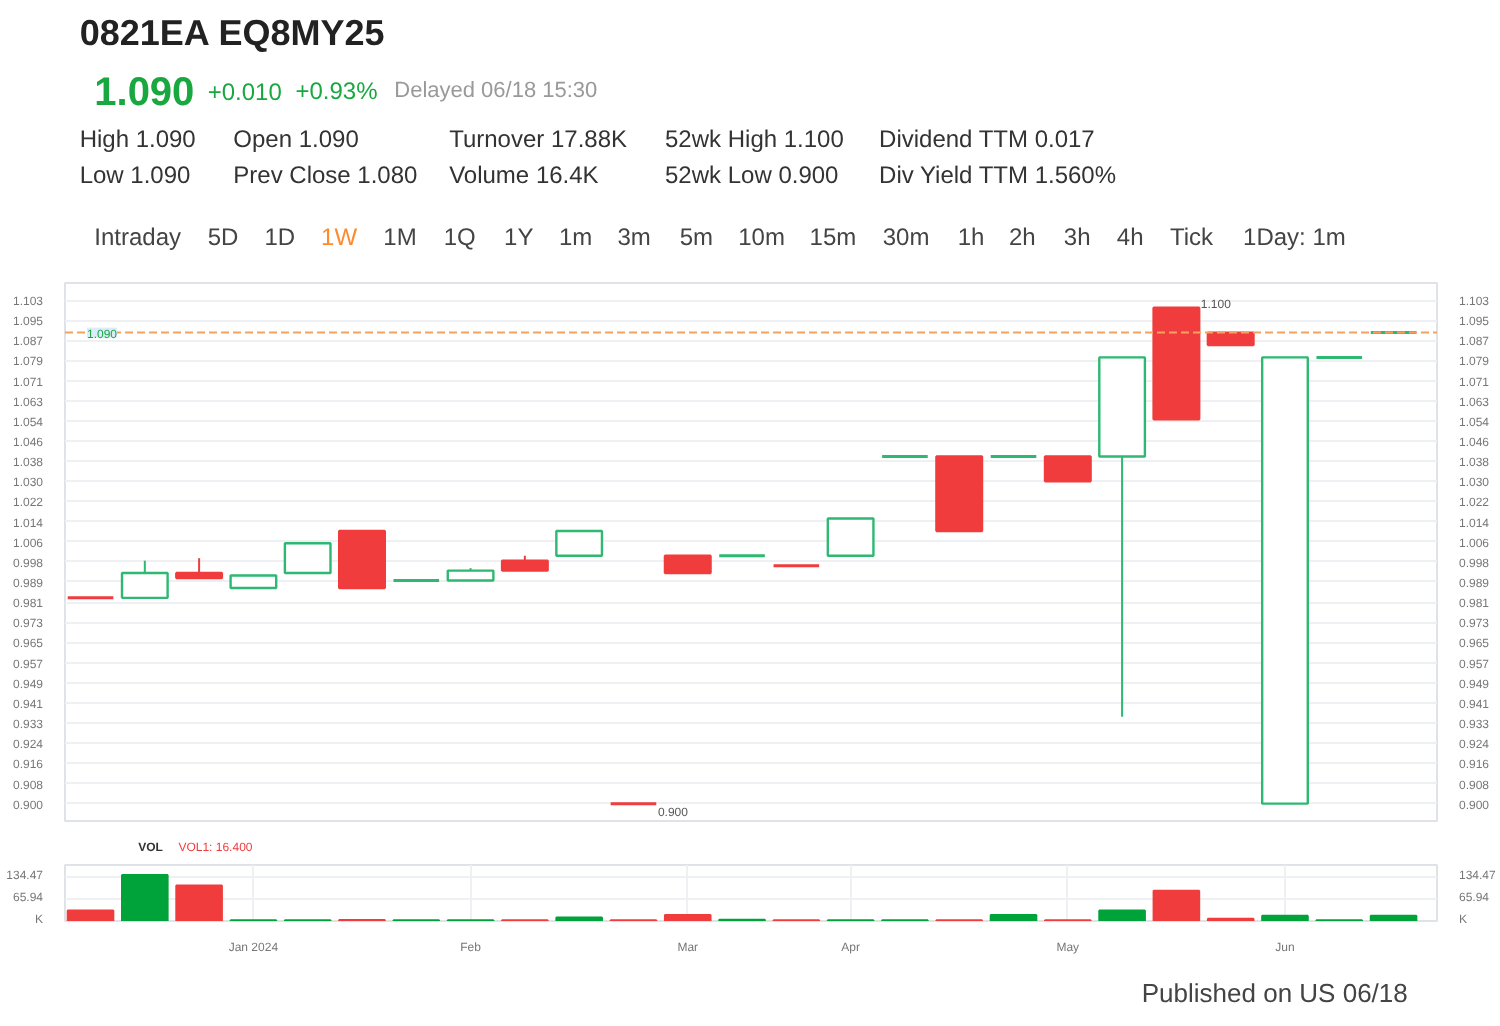  What do you see at coordinates (752, 175) in the screenshot?
I see `text: 52wk Low 0.900` at bounding box center [752, 175].